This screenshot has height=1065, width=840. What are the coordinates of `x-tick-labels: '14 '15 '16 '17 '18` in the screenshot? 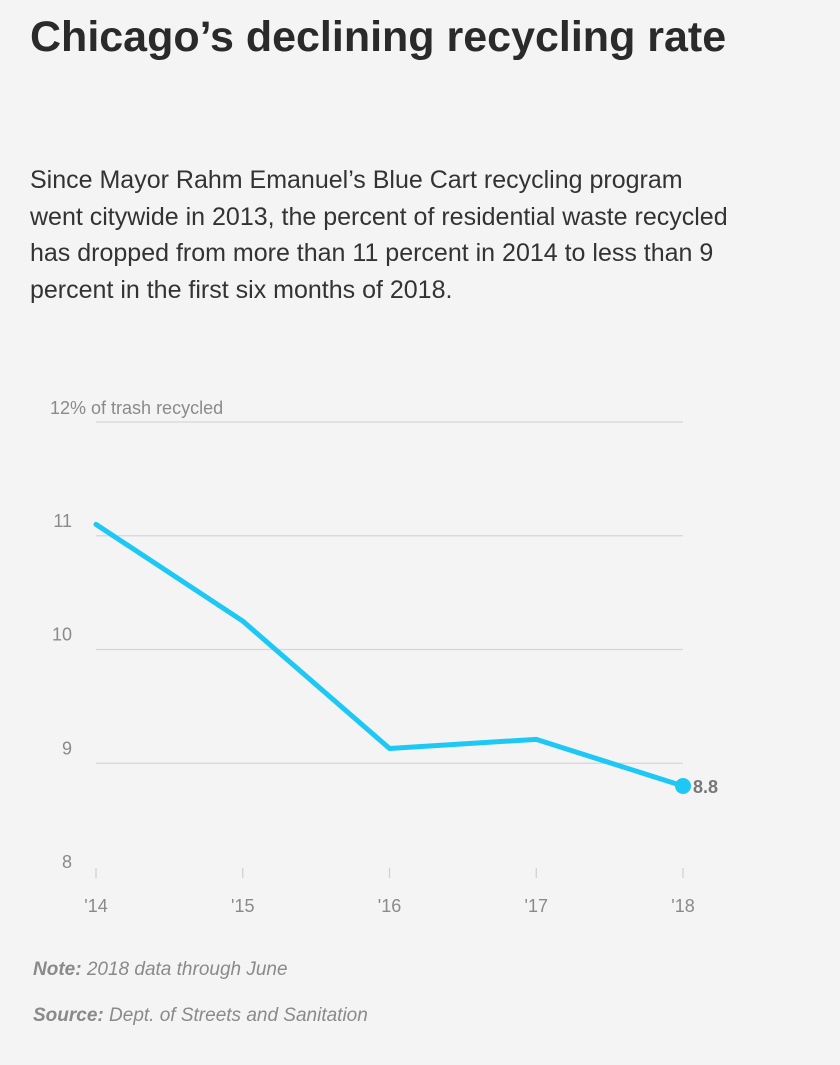 It's located at (389, 892).